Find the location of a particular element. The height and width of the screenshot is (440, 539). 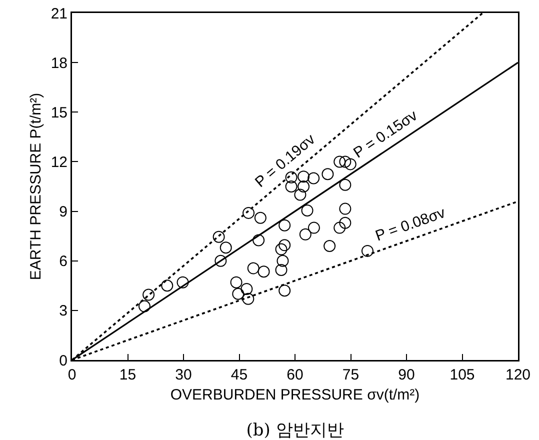

x-tick-label: 15 is located at coordinates (127, 375).